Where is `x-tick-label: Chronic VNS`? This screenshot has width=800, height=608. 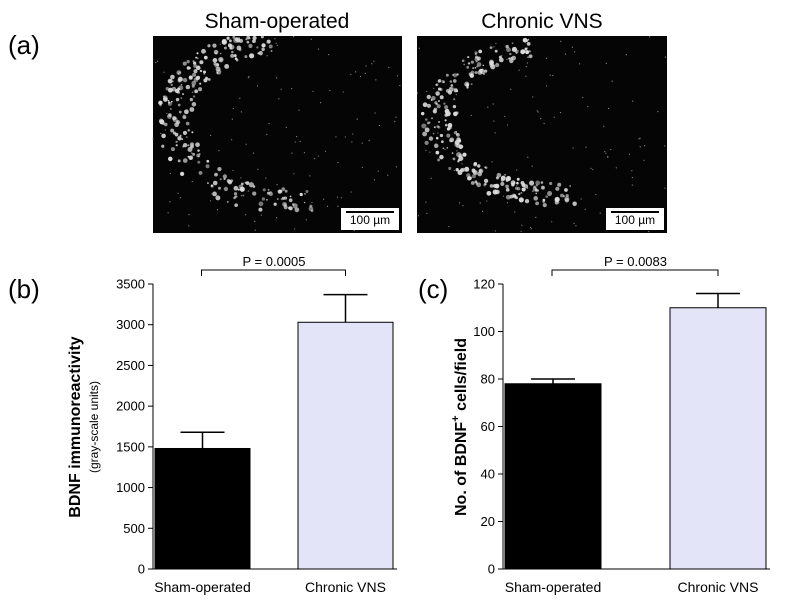
x-tick-label: Chronic VNS is located at coordinates (718, 587).